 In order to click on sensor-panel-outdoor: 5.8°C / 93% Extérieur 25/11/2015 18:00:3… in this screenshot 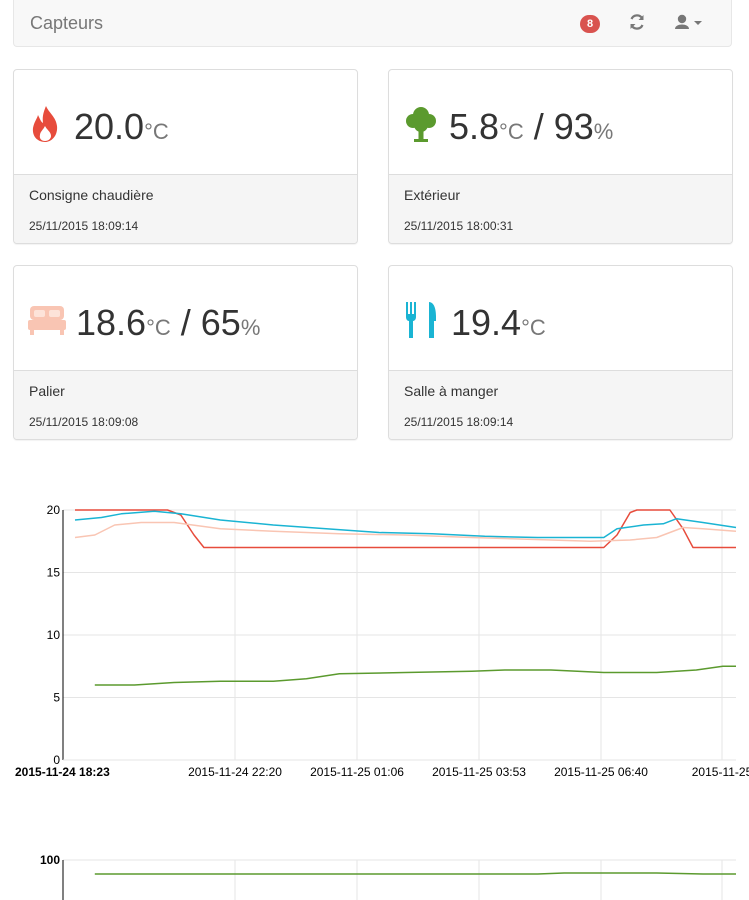, I will do `click(560, 156)`.